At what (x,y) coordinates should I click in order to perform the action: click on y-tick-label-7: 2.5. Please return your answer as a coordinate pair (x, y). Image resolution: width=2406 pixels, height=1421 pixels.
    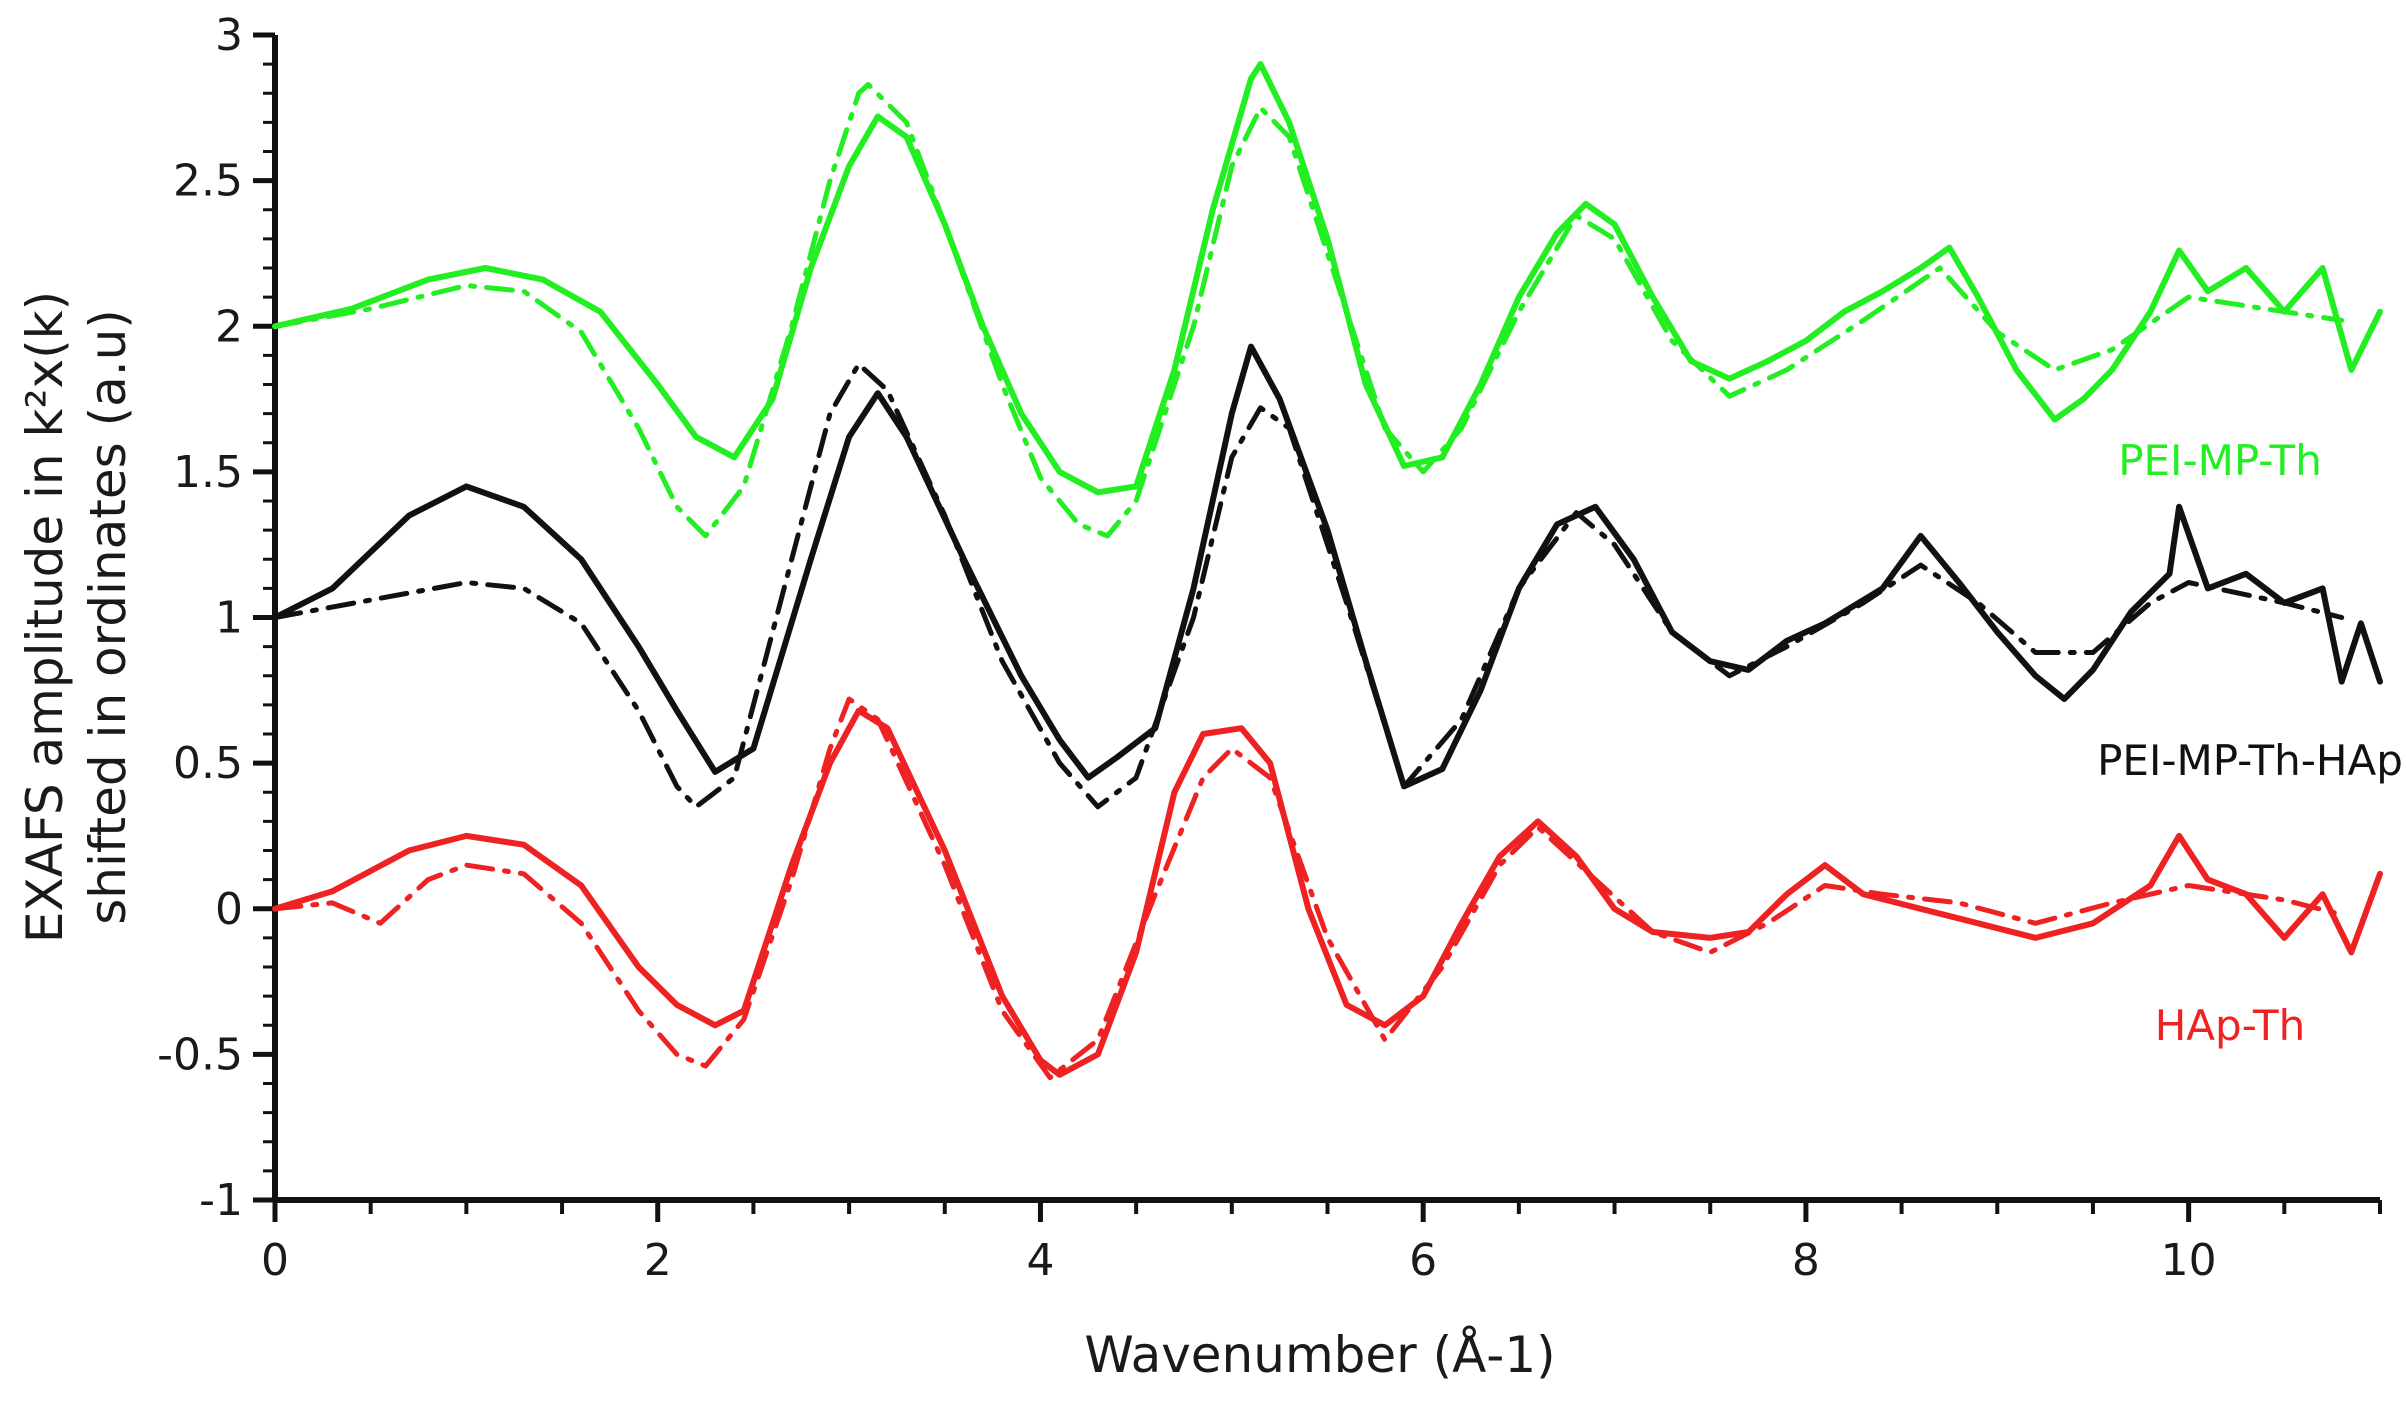
    Looking at the image, I should click on (208, 181).